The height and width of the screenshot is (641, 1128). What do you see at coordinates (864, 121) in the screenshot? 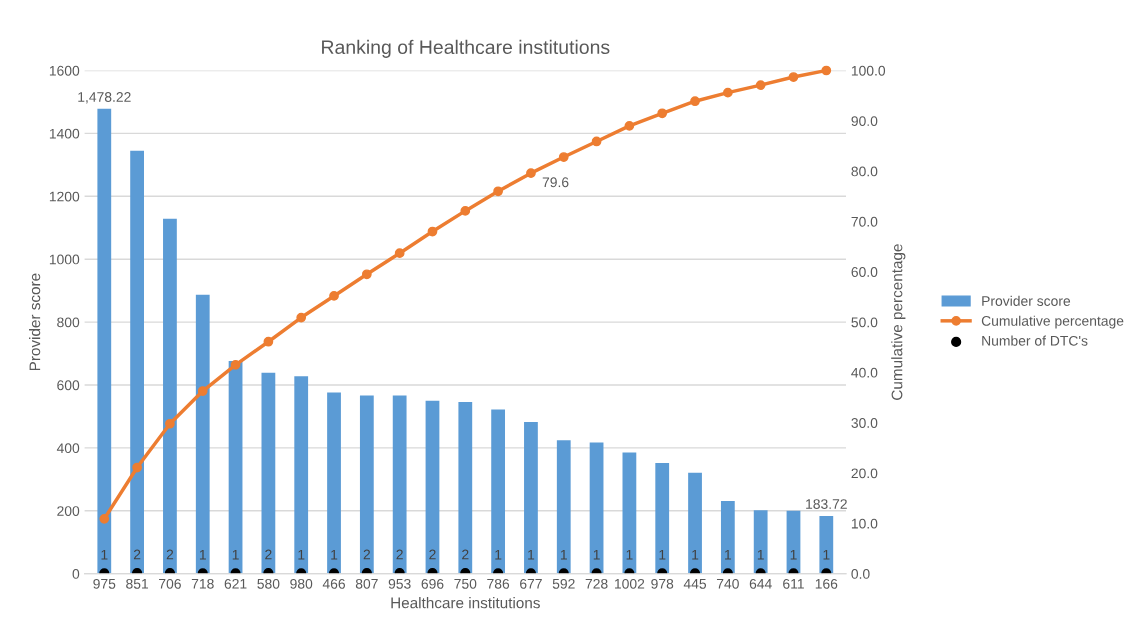
I see `y2-tick-label: 90.0` at bounding box center [864, 121].